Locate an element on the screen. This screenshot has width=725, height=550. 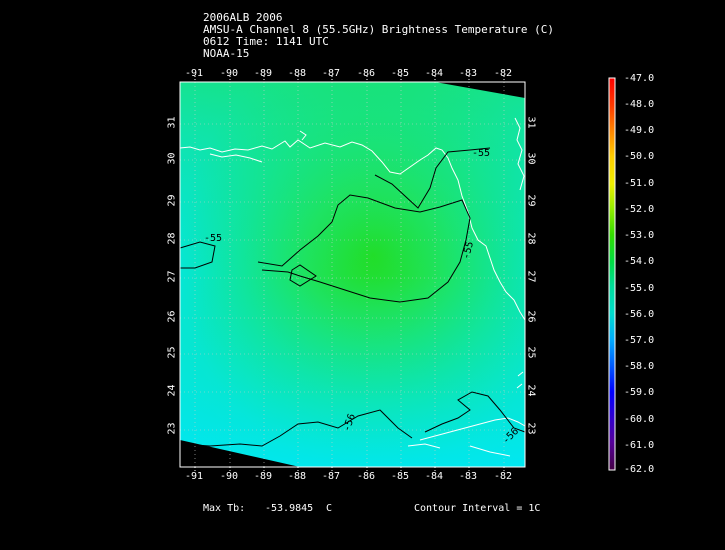
colorbar-label: -48.0 is located at coordinates (639, 104).